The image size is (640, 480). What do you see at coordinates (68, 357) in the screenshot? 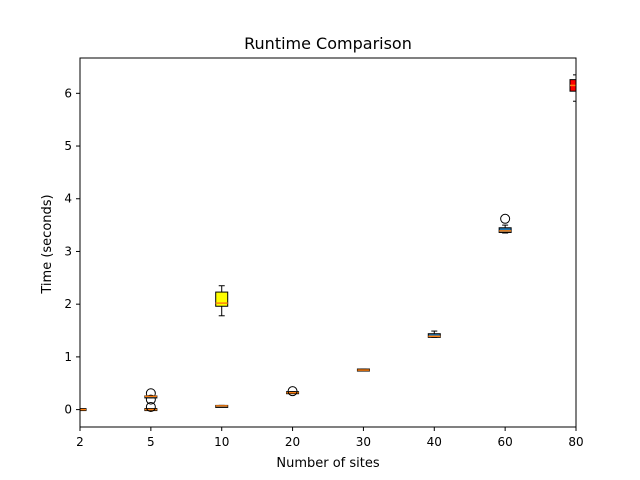
I see `y-tick-label: 1` at bounding box center [68, 357].